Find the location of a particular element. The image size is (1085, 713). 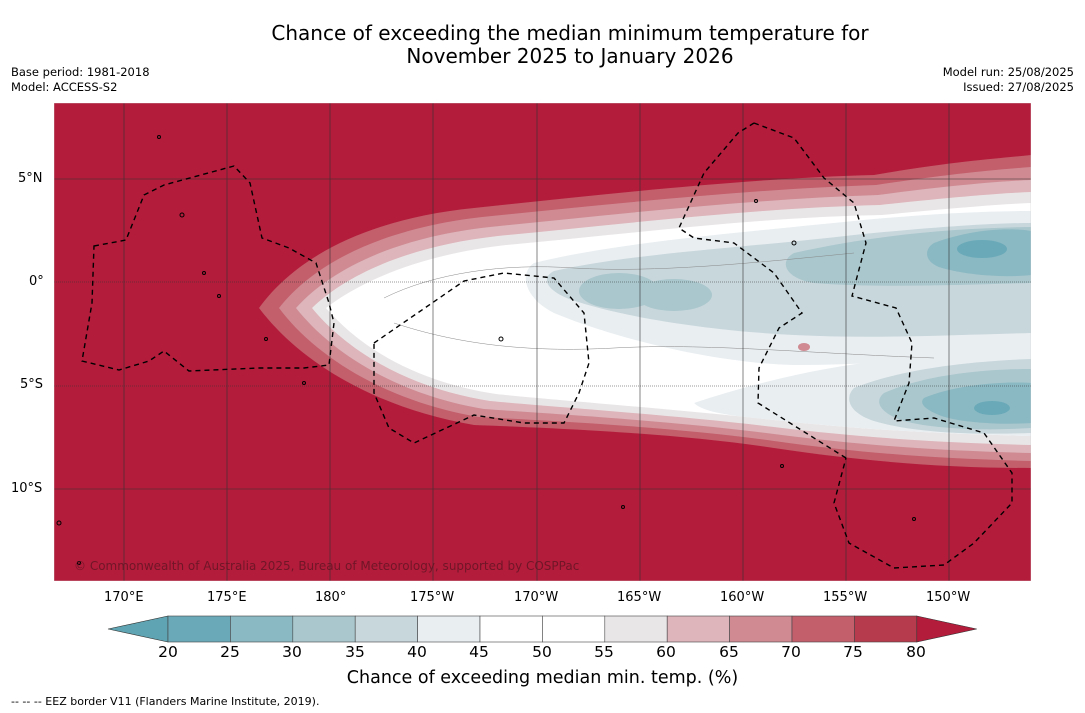

lon-tick-175W: 175°W is located at coordinates (432, 597).